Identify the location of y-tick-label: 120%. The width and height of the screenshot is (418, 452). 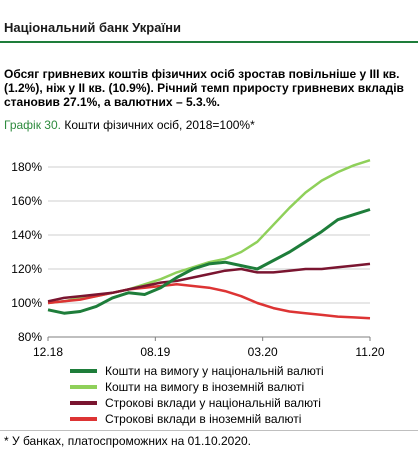
(26, 269).